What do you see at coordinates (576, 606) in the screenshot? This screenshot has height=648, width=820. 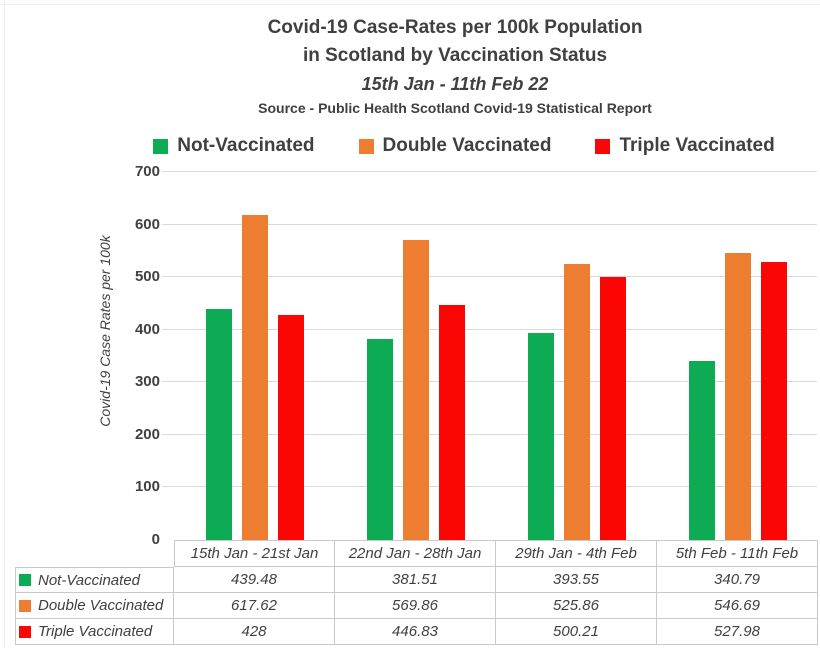 I see `table-value-r2-c3: 525.86` at bounding box center [576, 606].